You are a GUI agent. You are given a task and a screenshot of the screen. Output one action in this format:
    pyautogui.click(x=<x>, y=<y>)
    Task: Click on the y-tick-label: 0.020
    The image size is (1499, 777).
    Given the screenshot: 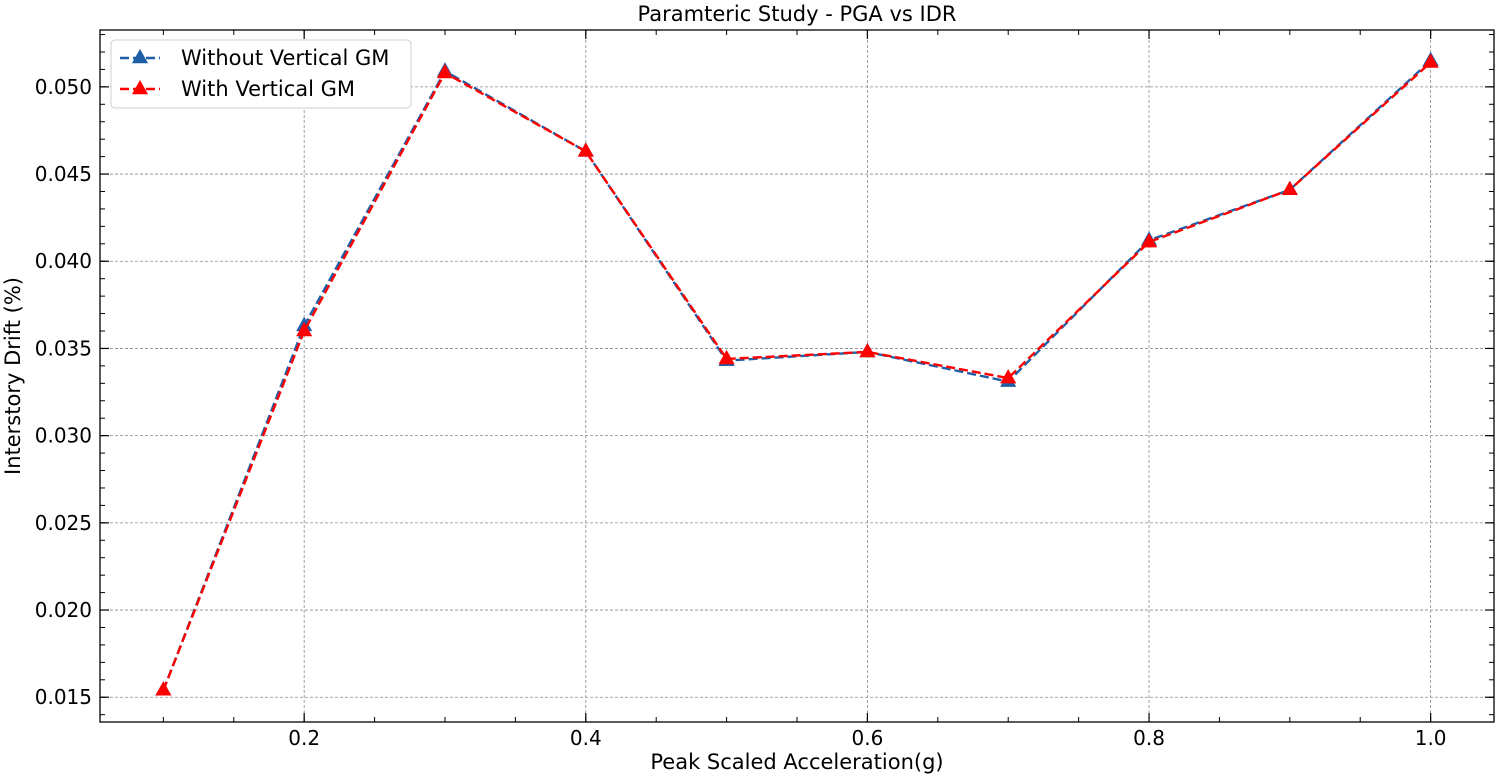 What is the action you would take?
    pyautogui.click(x=63, y=610)
    